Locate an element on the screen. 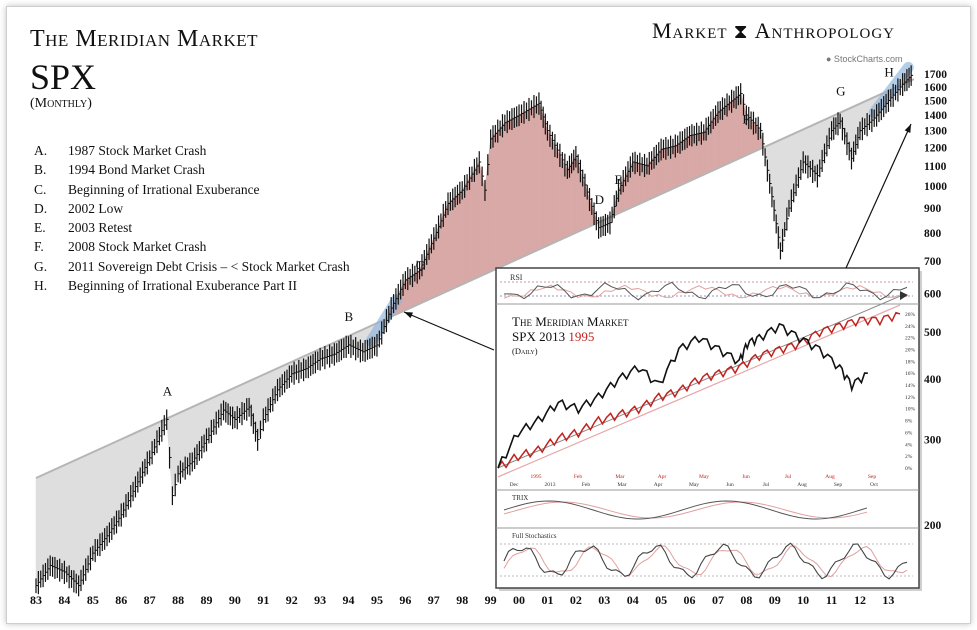 This screenshot has height=630, width=977. inset-trend-arrowhead is located at coordinates (904, 296).